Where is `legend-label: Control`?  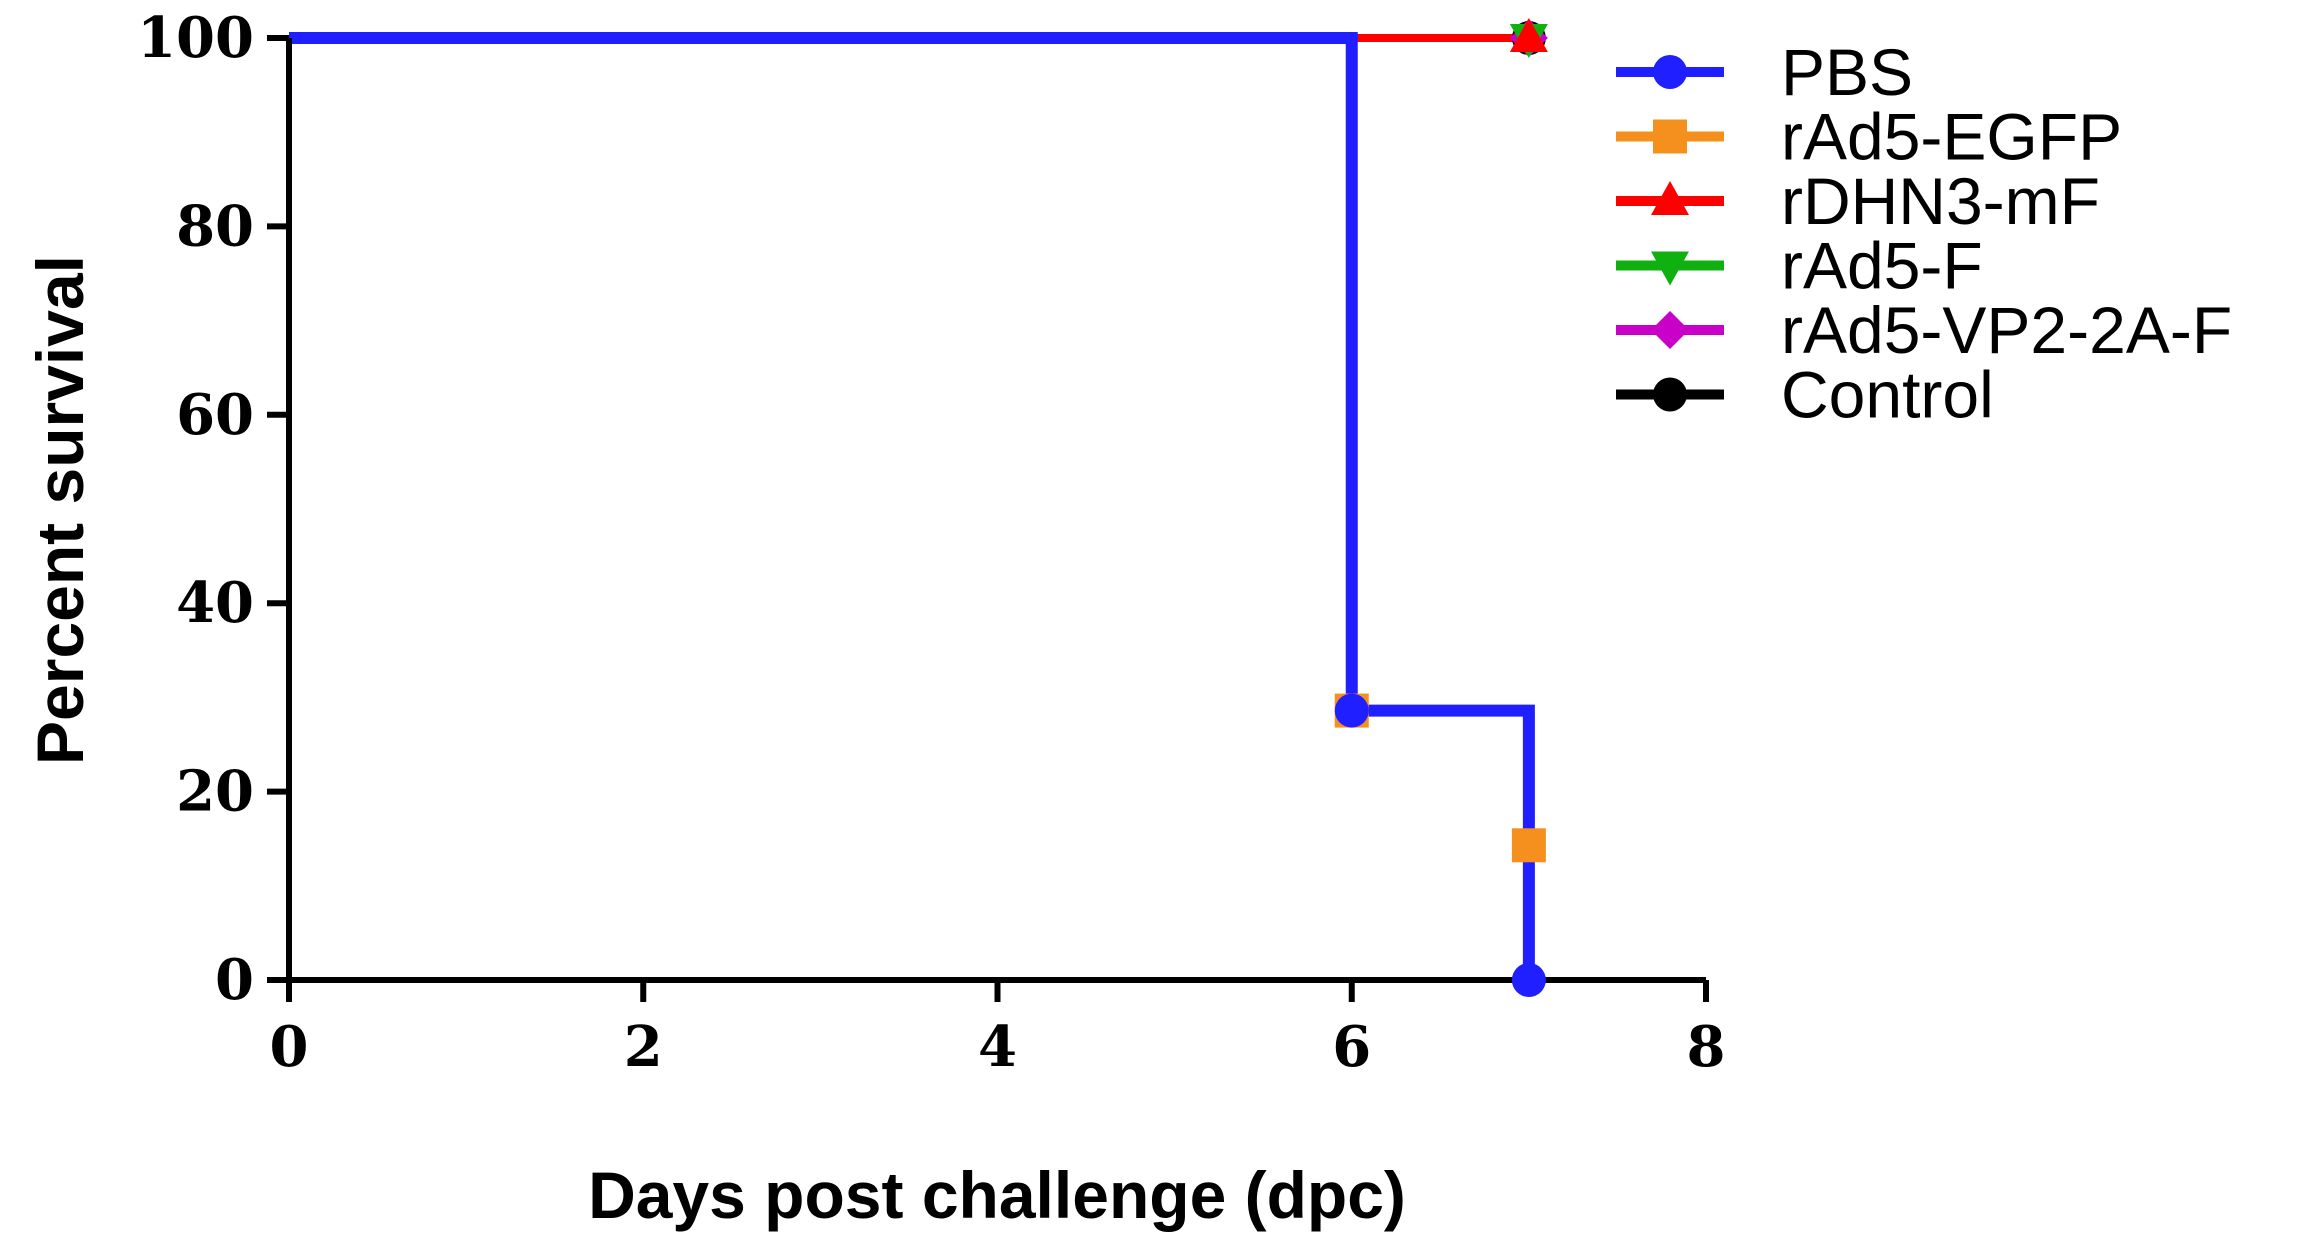 legend-label: Control is located at coordinates (1887, 395).